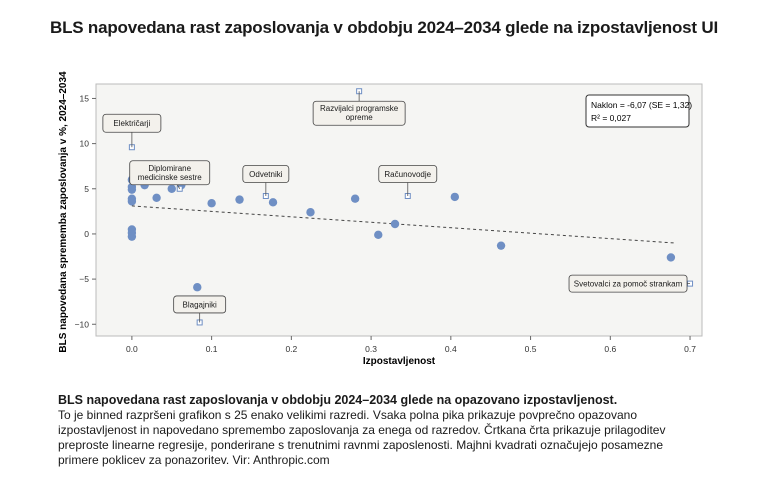  I want to click on y-tick-label: 0, so click(86, 234).